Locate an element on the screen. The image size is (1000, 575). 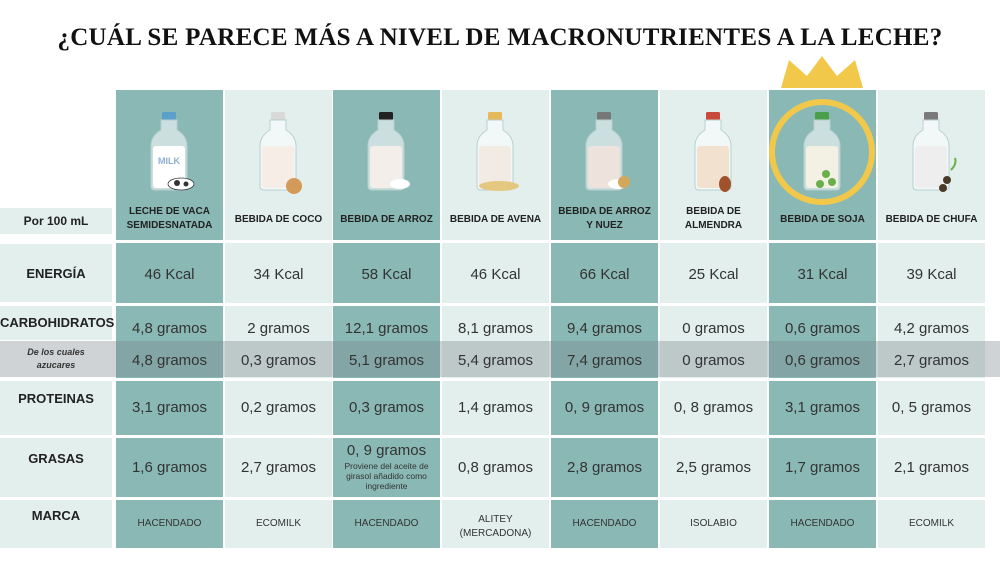
sugars-value: 0 gramos is located at coordinates (713, 360).